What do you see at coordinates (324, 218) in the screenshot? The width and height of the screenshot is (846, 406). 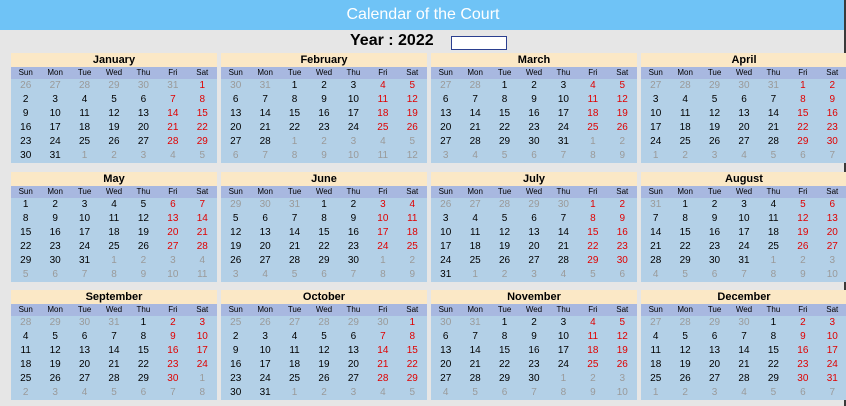 I see `day-cell: 8` at bounding box center [324, 218].